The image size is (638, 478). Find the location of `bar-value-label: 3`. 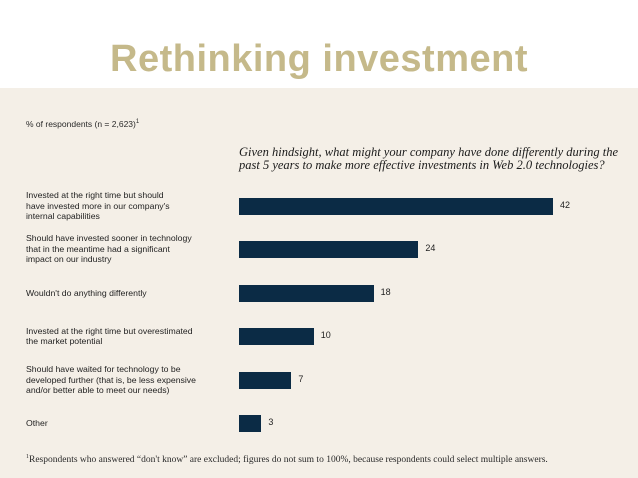

bar-value-label: 3 is located at coordinates (271, 422).